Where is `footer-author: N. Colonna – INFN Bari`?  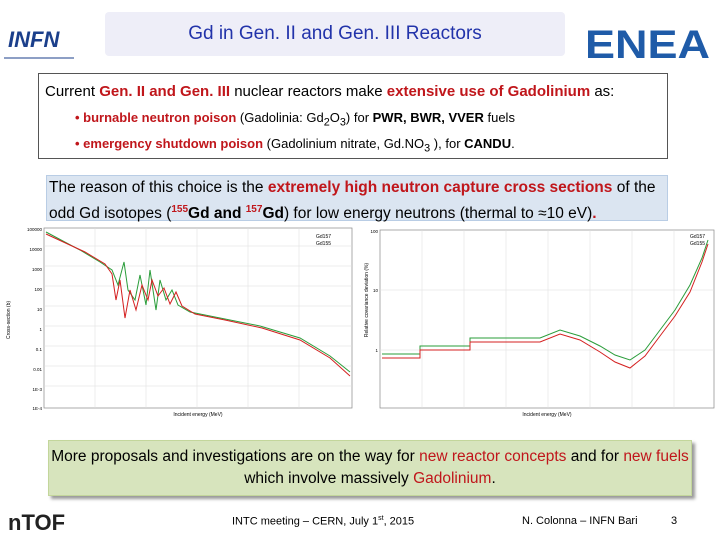
footer-author: N. Colonna – INFN Bari is located at coordinates (580, 521).